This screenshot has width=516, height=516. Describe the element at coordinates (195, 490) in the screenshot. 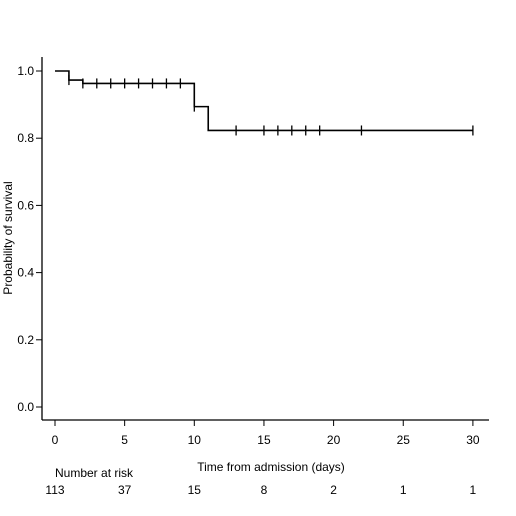

I see `risk-count: 15` at that location.